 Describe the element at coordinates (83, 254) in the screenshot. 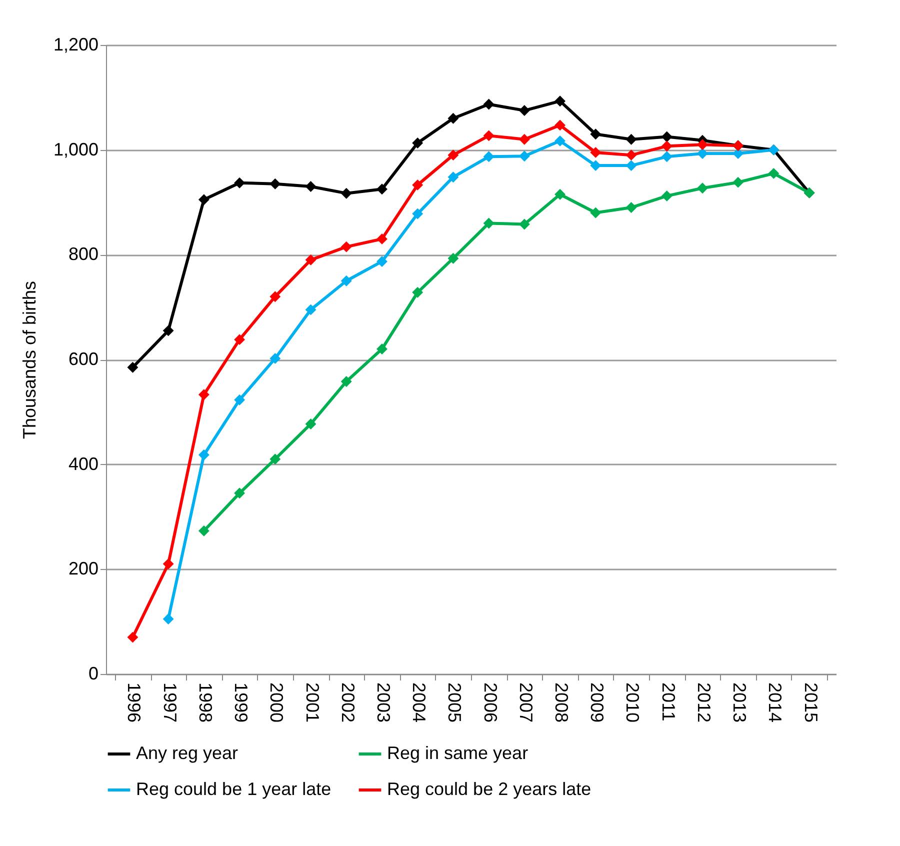

I see `y-tick-label: 800` at that location.